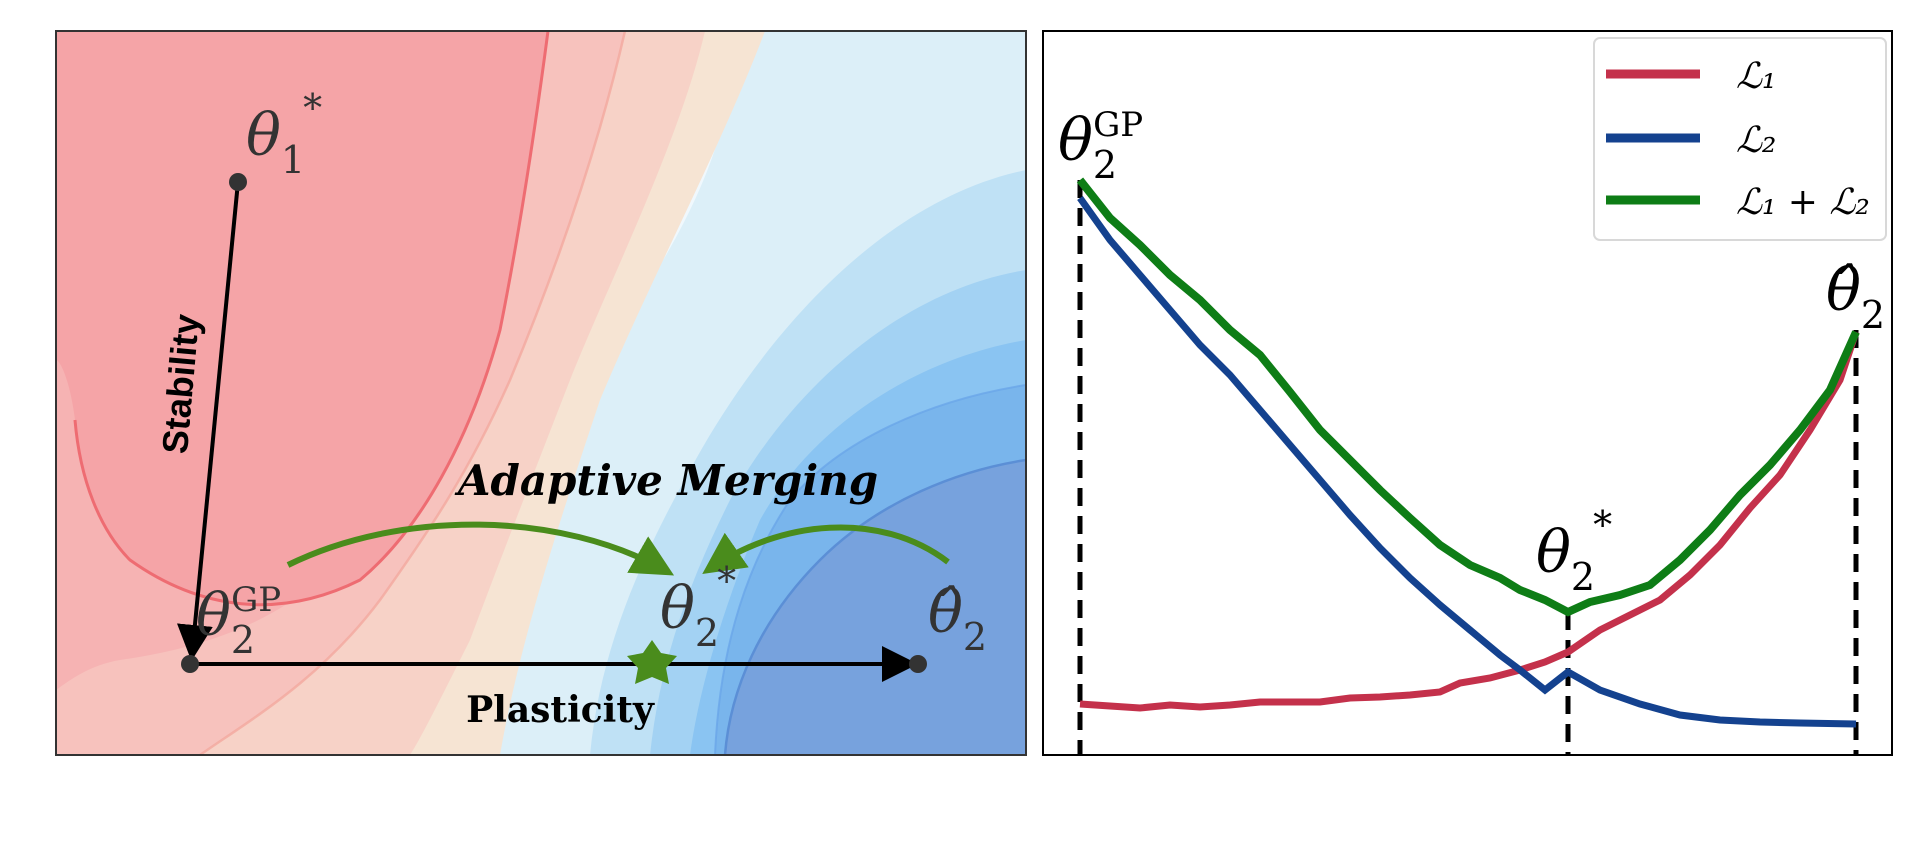 Image resolution: width=1932 pixels, height=860 pixels. What do you see at coordinates (1756, 76) in the screenshot?
I see `legend-label-loss1: ℒ₁` at bounding box center [1756, 76].